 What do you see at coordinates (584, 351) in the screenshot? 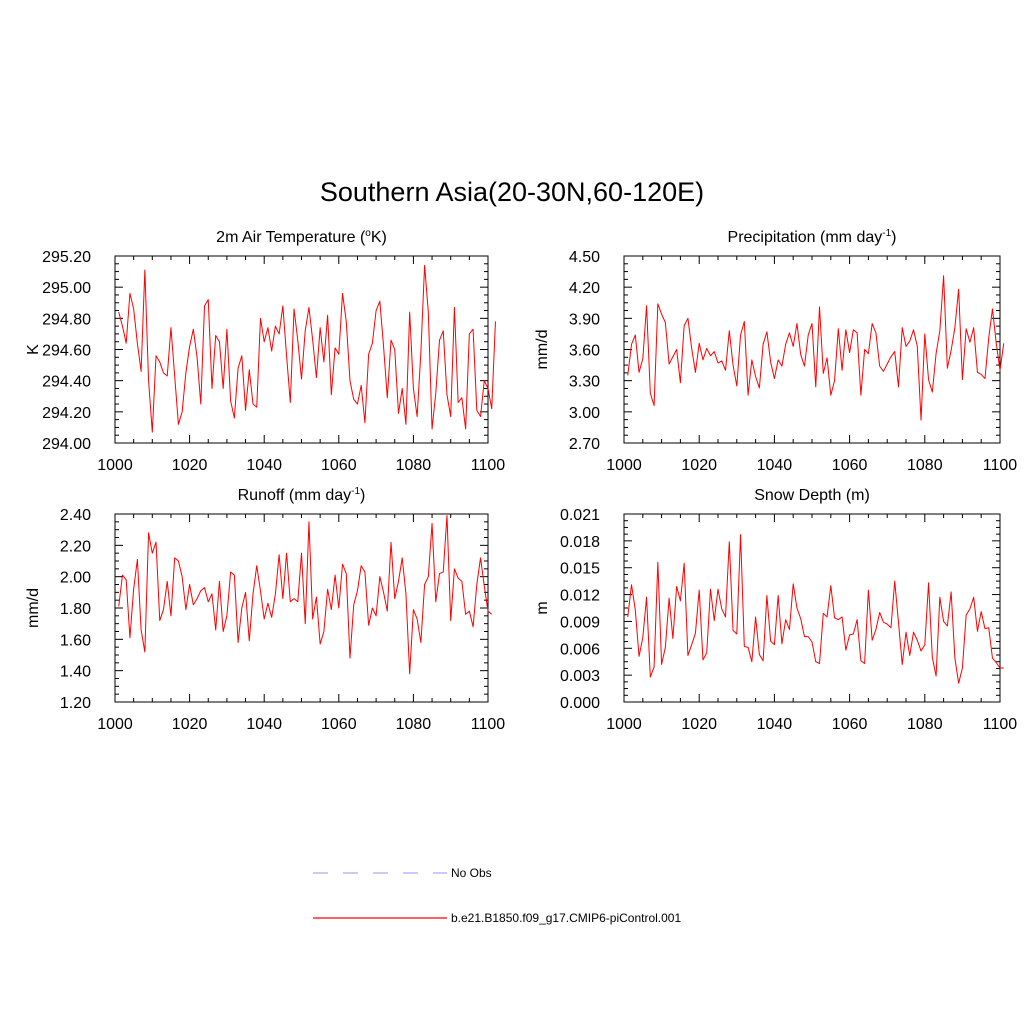
I see `y-tick-label: 3.60` at bounding box center [584, 351].